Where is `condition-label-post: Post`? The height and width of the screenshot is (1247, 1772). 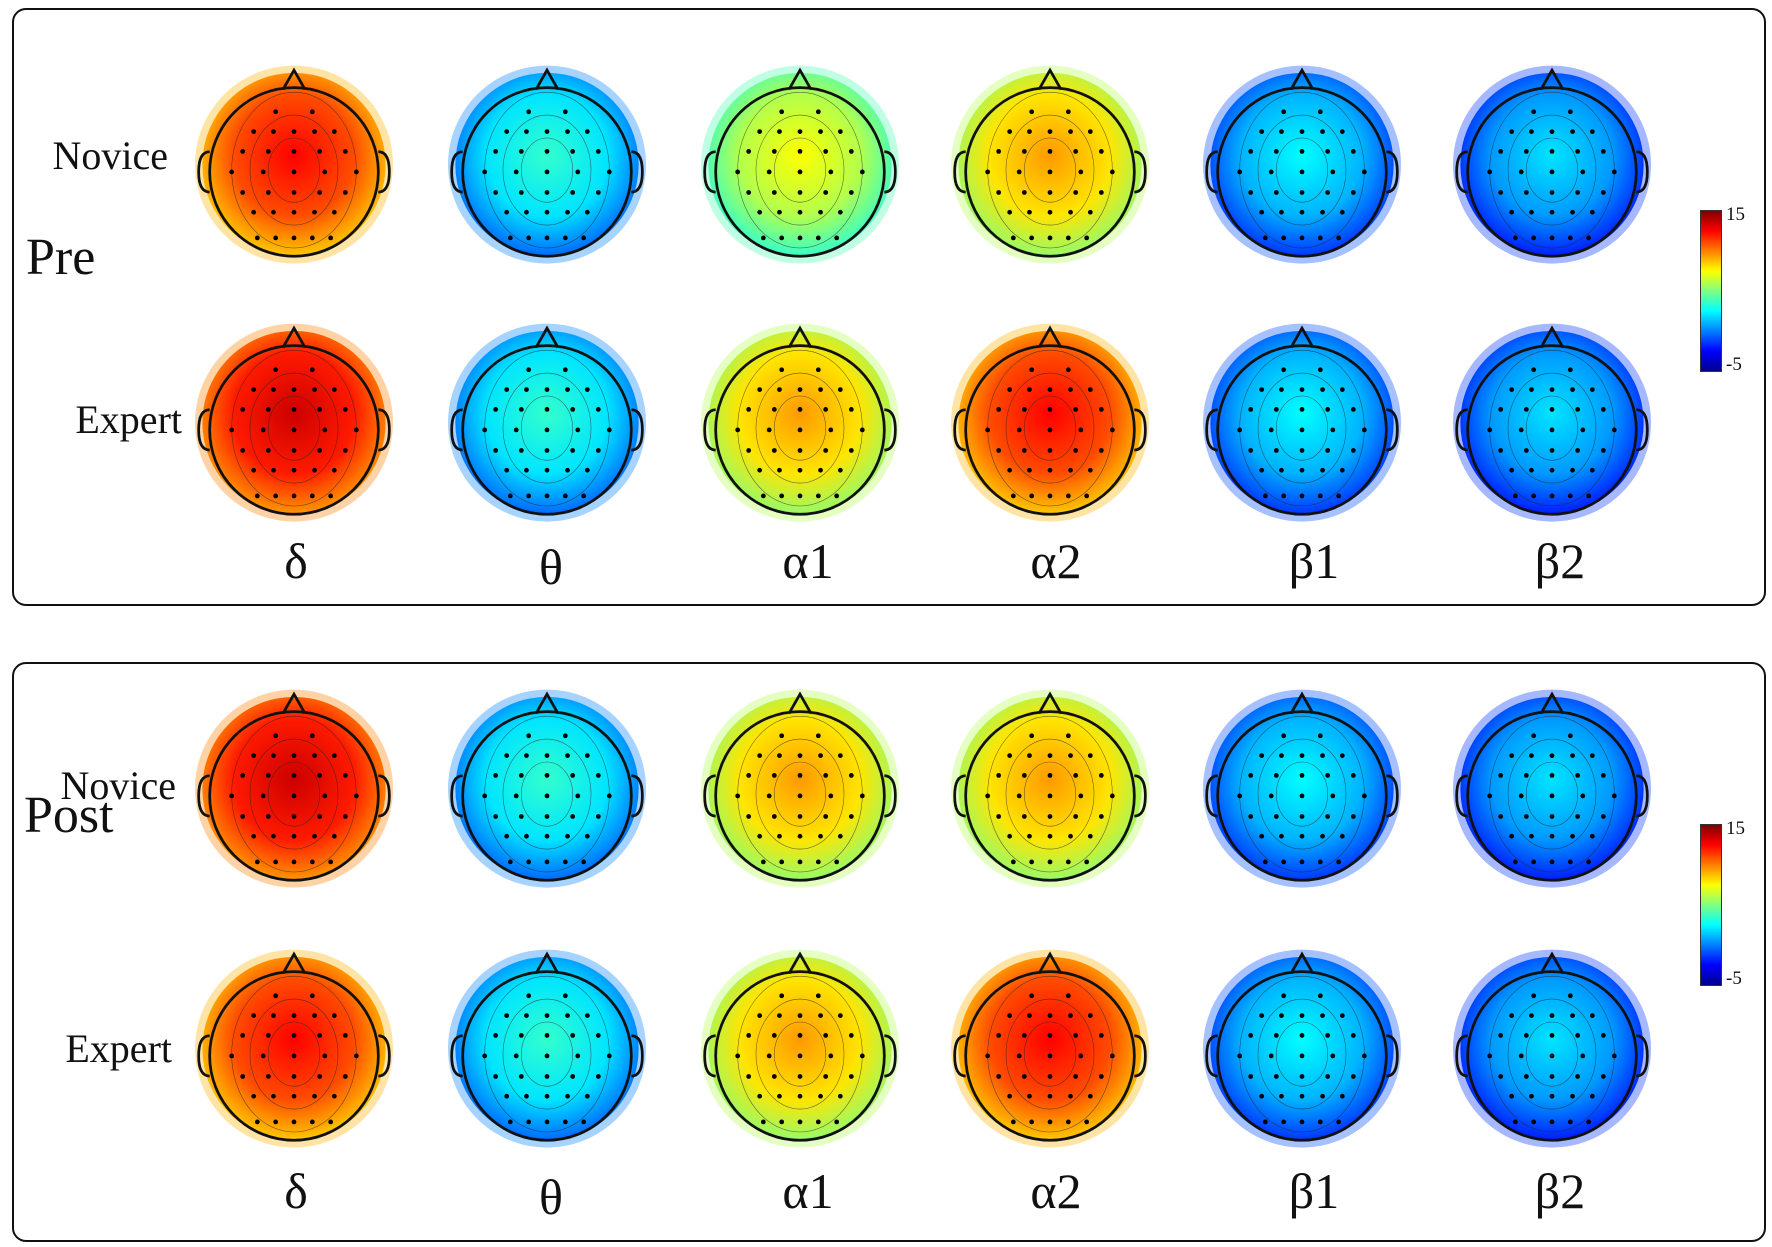
condition-label-post: Post is located at coordinates (69, 815).